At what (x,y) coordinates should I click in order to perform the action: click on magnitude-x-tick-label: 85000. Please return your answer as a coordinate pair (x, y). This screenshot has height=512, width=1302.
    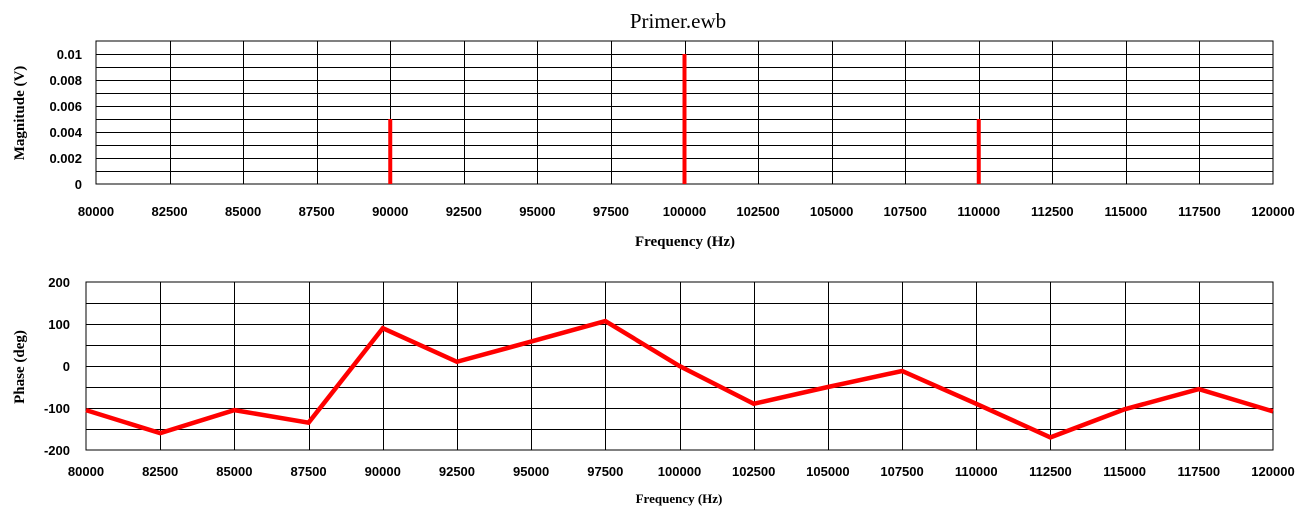
    Looking at the image, I should click on (243, 211).